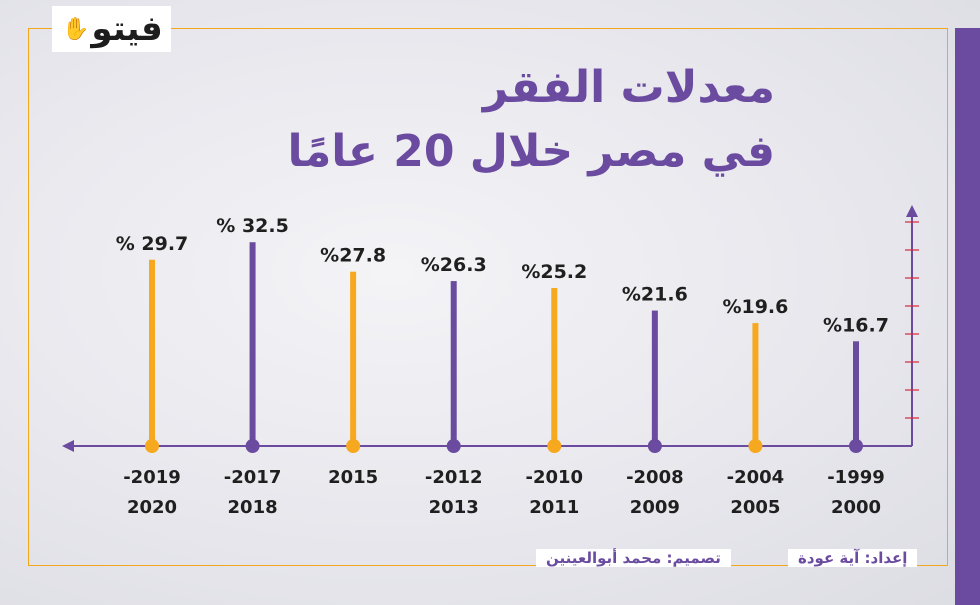 The height and width of the screenshot is (605, 980). What do you see at coordinates (755, 507) in the screenshot?
I see `x-tick-label: 2005` at bounding box center [755, 507].